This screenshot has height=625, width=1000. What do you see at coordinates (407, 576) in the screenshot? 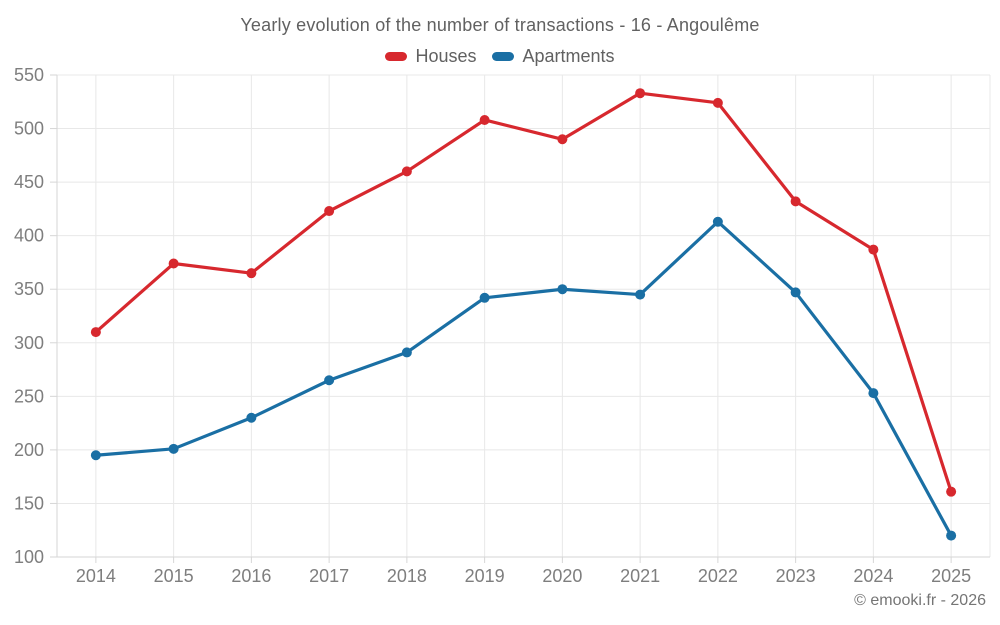
I see `x-axis-label: 2018` at bounding box center [407, 576].